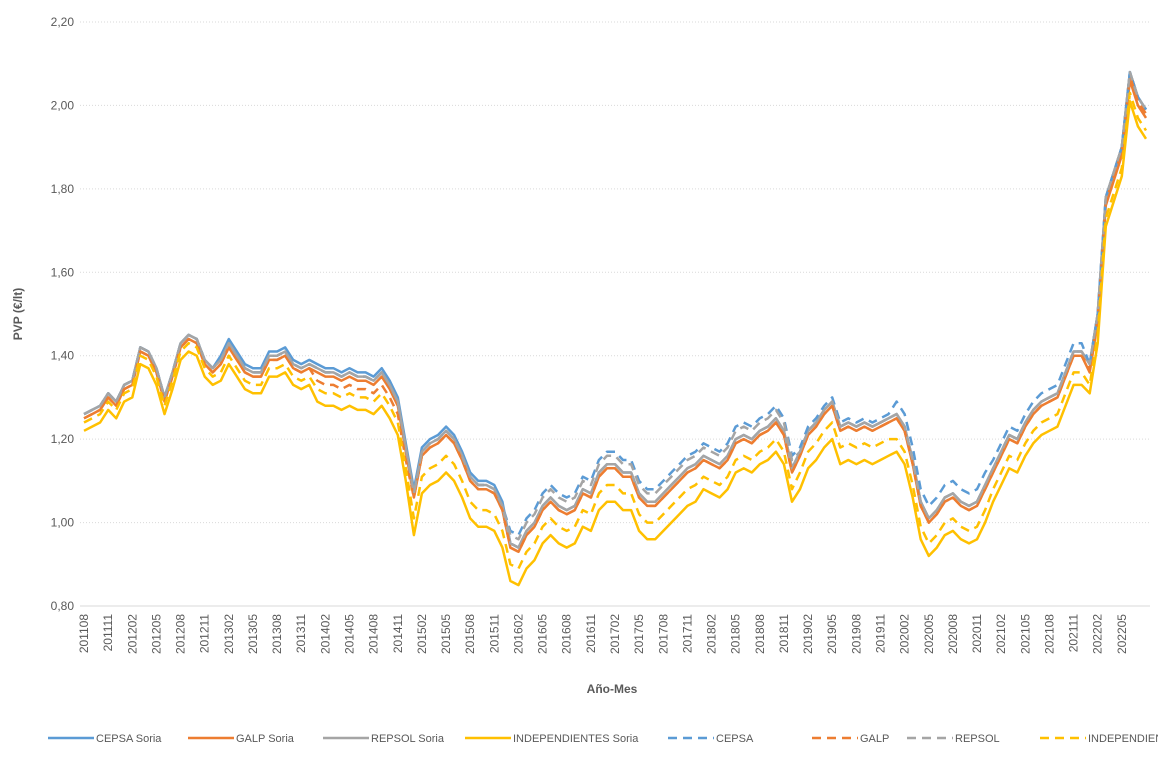 This screenshot has height=757, width=1158. What do you see at coordinates (518, 634) in the screenshot?
I see `x-tick-label: 201602` at bounding box center [518, 634].